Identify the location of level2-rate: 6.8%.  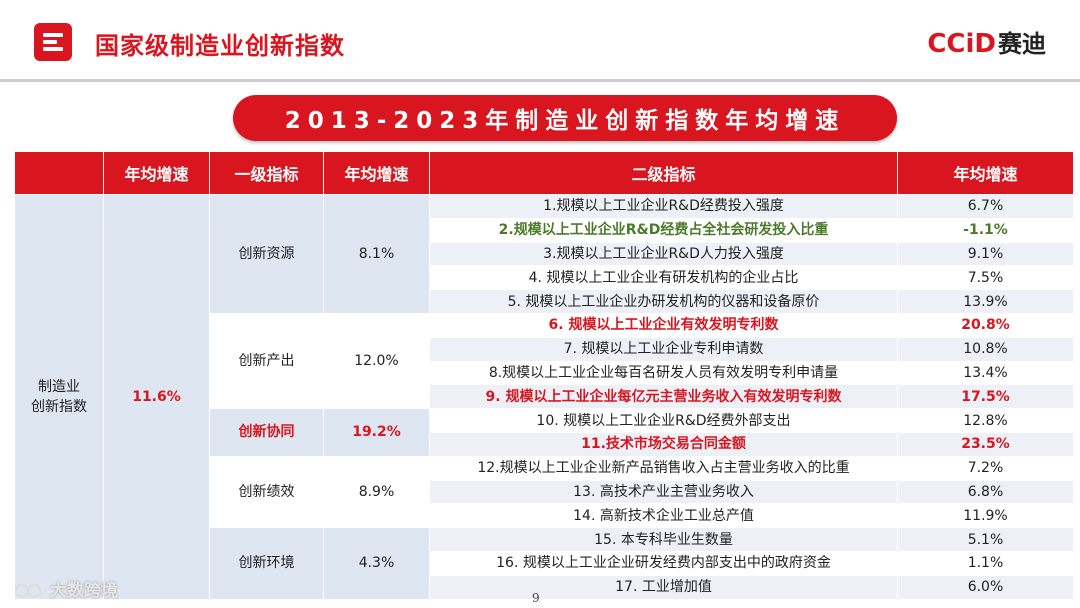
(985, 492).